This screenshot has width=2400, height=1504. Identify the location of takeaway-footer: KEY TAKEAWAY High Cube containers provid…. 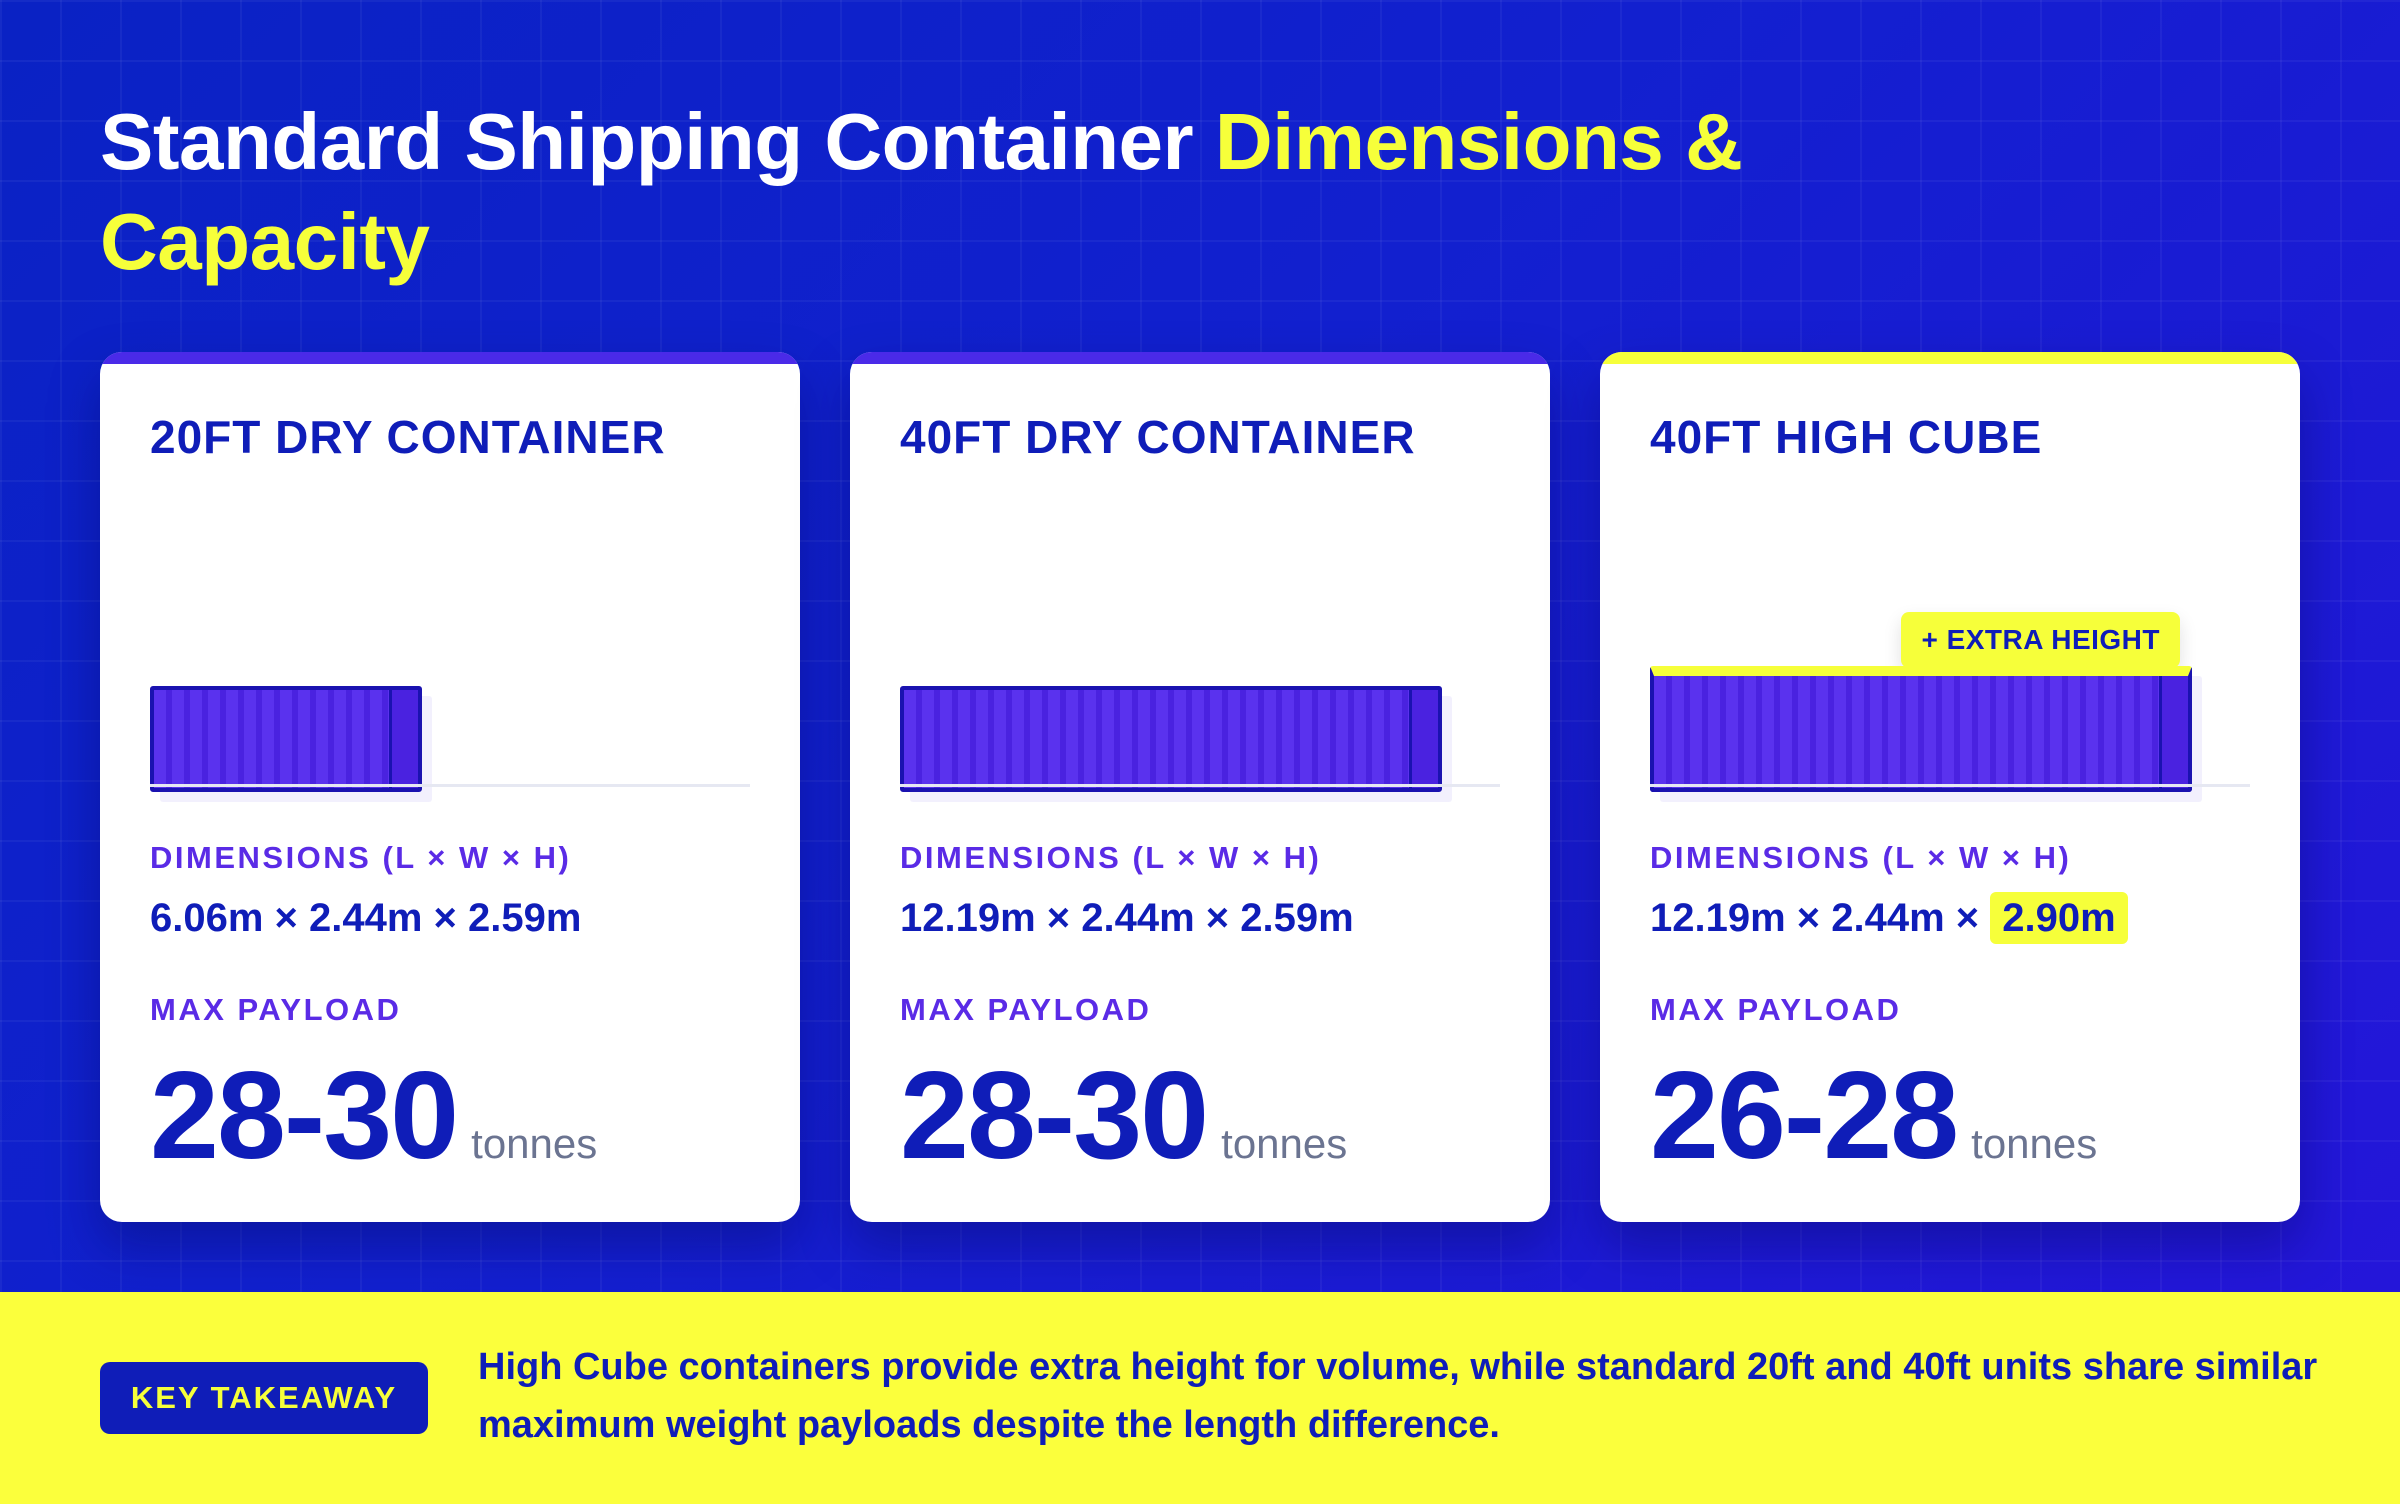
(1200, 1398).